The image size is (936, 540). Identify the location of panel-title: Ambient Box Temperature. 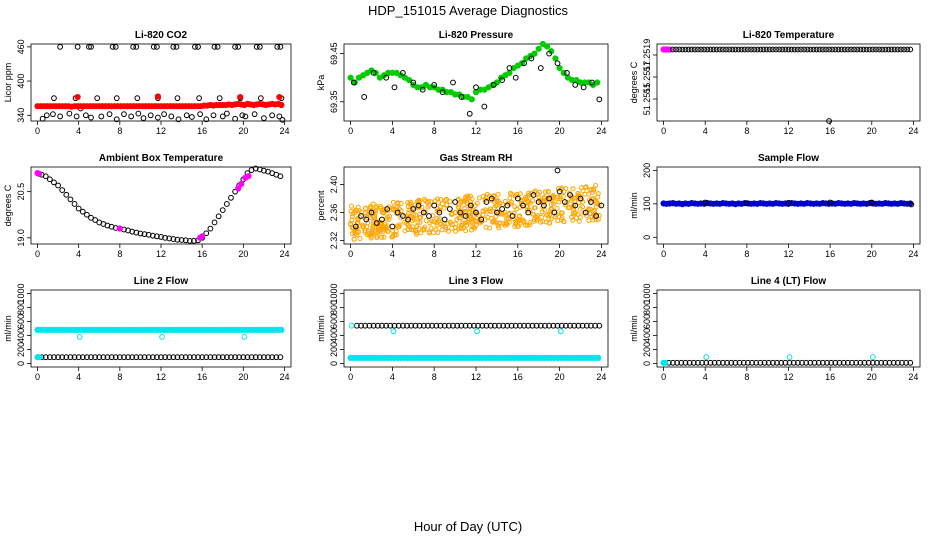
(161, 158).